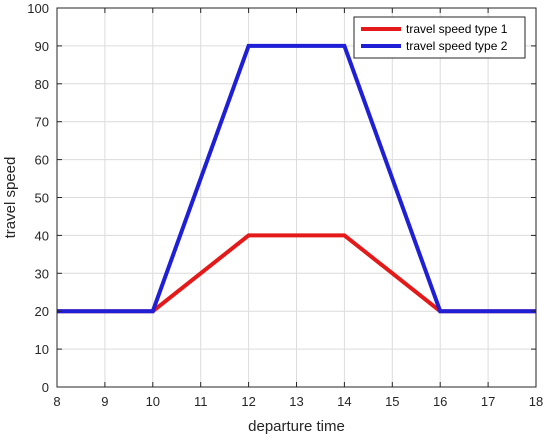  I want to click on x-tick-label: 11, so click(201, 401).